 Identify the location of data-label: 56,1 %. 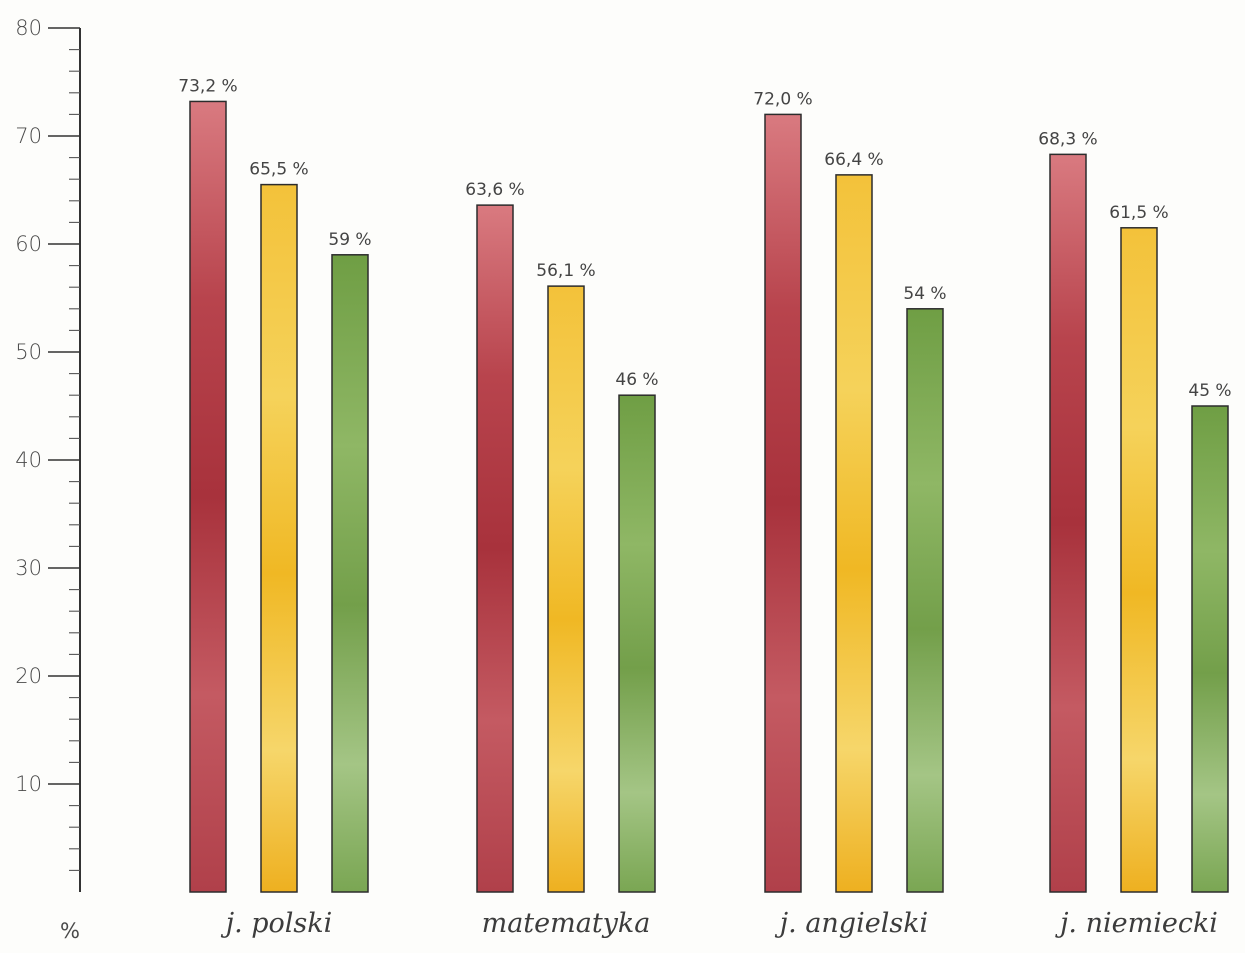
(565, 271).